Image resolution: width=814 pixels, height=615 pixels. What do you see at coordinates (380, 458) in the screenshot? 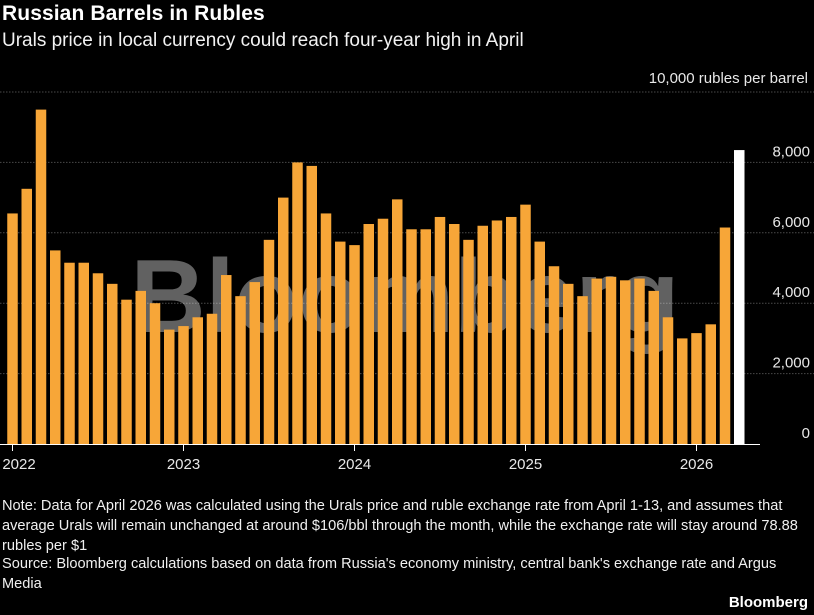
I see `x-axis: 2022 2023 2024 2025 2026` at bounding box center [380, 458].